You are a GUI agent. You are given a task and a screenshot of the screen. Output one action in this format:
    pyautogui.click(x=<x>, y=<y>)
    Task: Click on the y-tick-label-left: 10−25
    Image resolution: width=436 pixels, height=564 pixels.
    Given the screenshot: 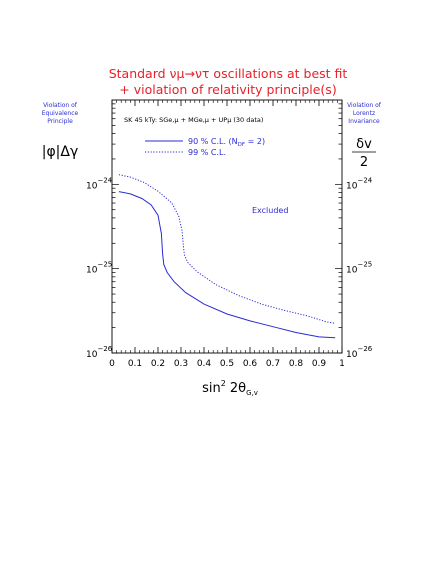 What is the action you would take?
    pyautogui.click(x=99, y=268)
    